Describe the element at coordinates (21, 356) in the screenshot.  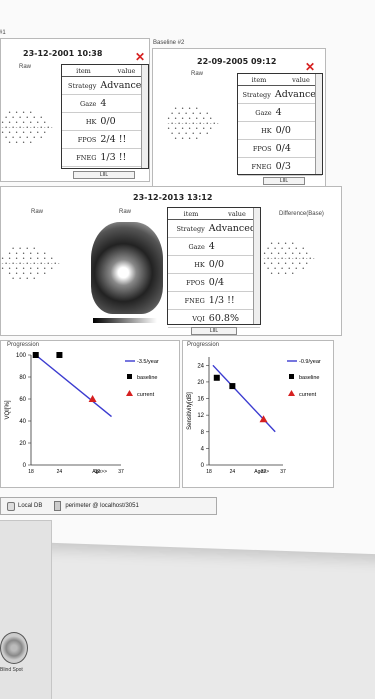
I see `y-tick-label: 100` at that location.